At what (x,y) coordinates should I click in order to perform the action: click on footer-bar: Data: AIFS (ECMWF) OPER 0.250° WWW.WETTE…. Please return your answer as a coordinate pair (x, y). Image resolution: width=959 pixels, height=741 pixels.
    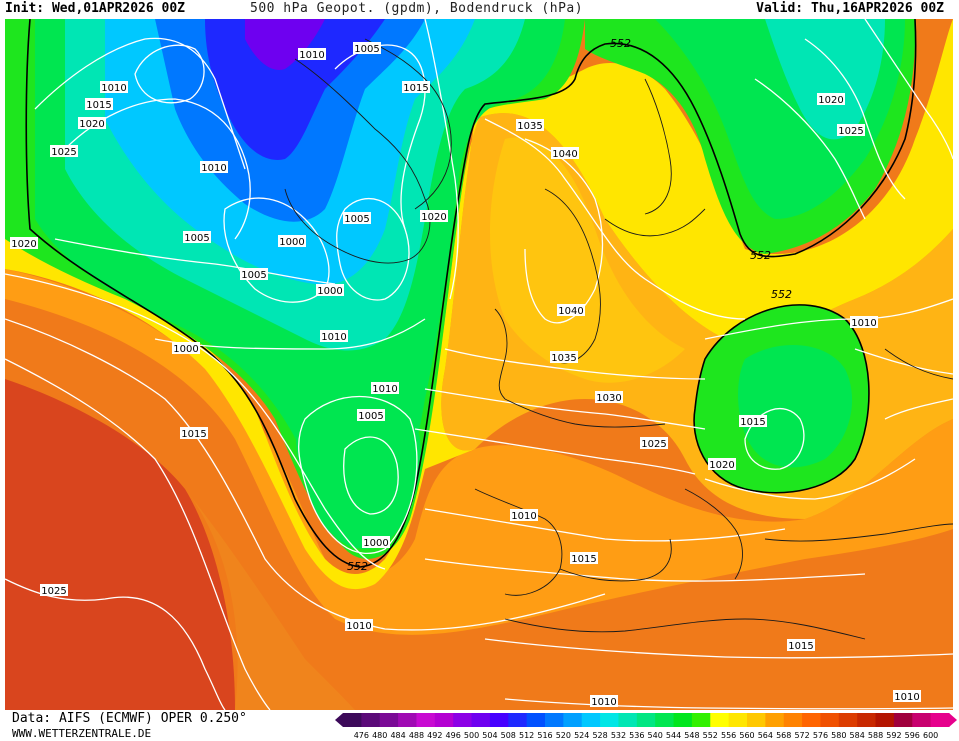
    Looking at the image, I should click on (479, 725).